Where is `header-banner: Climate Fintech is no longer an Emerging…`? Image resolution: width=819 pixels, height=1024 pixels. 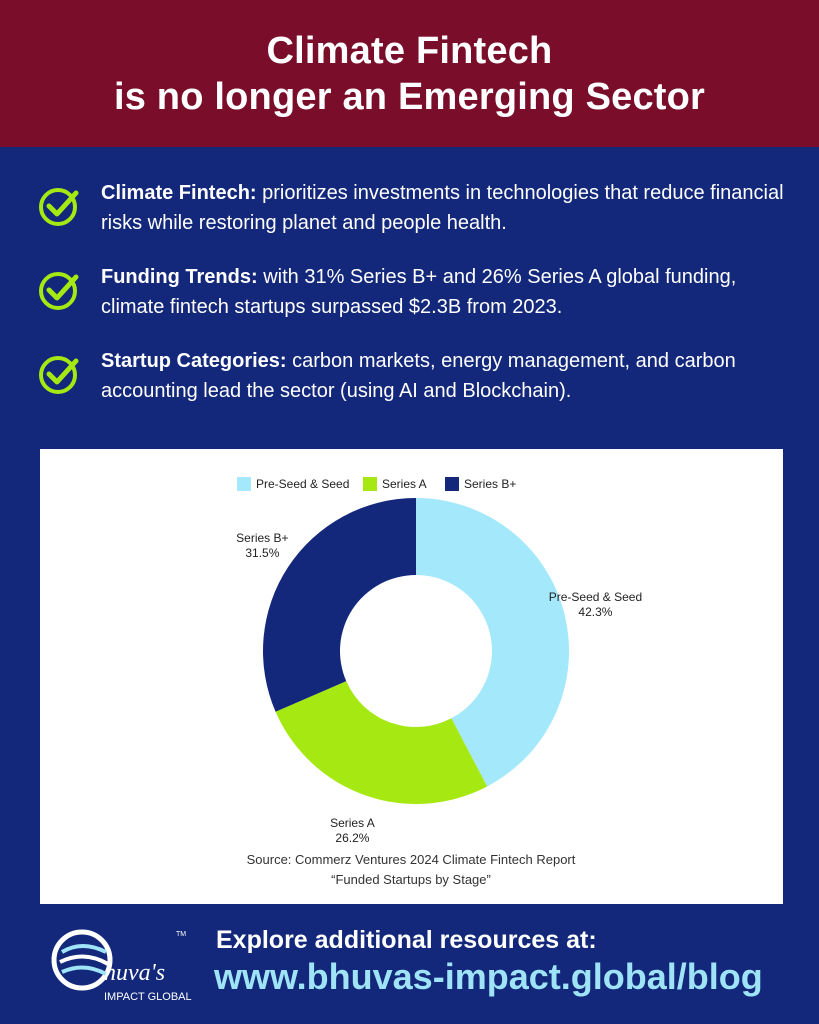
header-banner: Climate Fintech is no longer an Emerging… is located at coordinates (409, 73).